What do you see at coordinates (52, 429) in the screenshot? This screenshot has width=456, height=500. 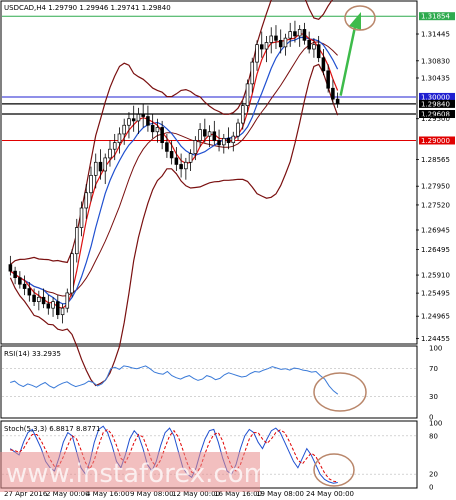 I see `stoch-title: Stoch(5,3,3) 6.8817 8.8771` at bounding box center [52, 429].